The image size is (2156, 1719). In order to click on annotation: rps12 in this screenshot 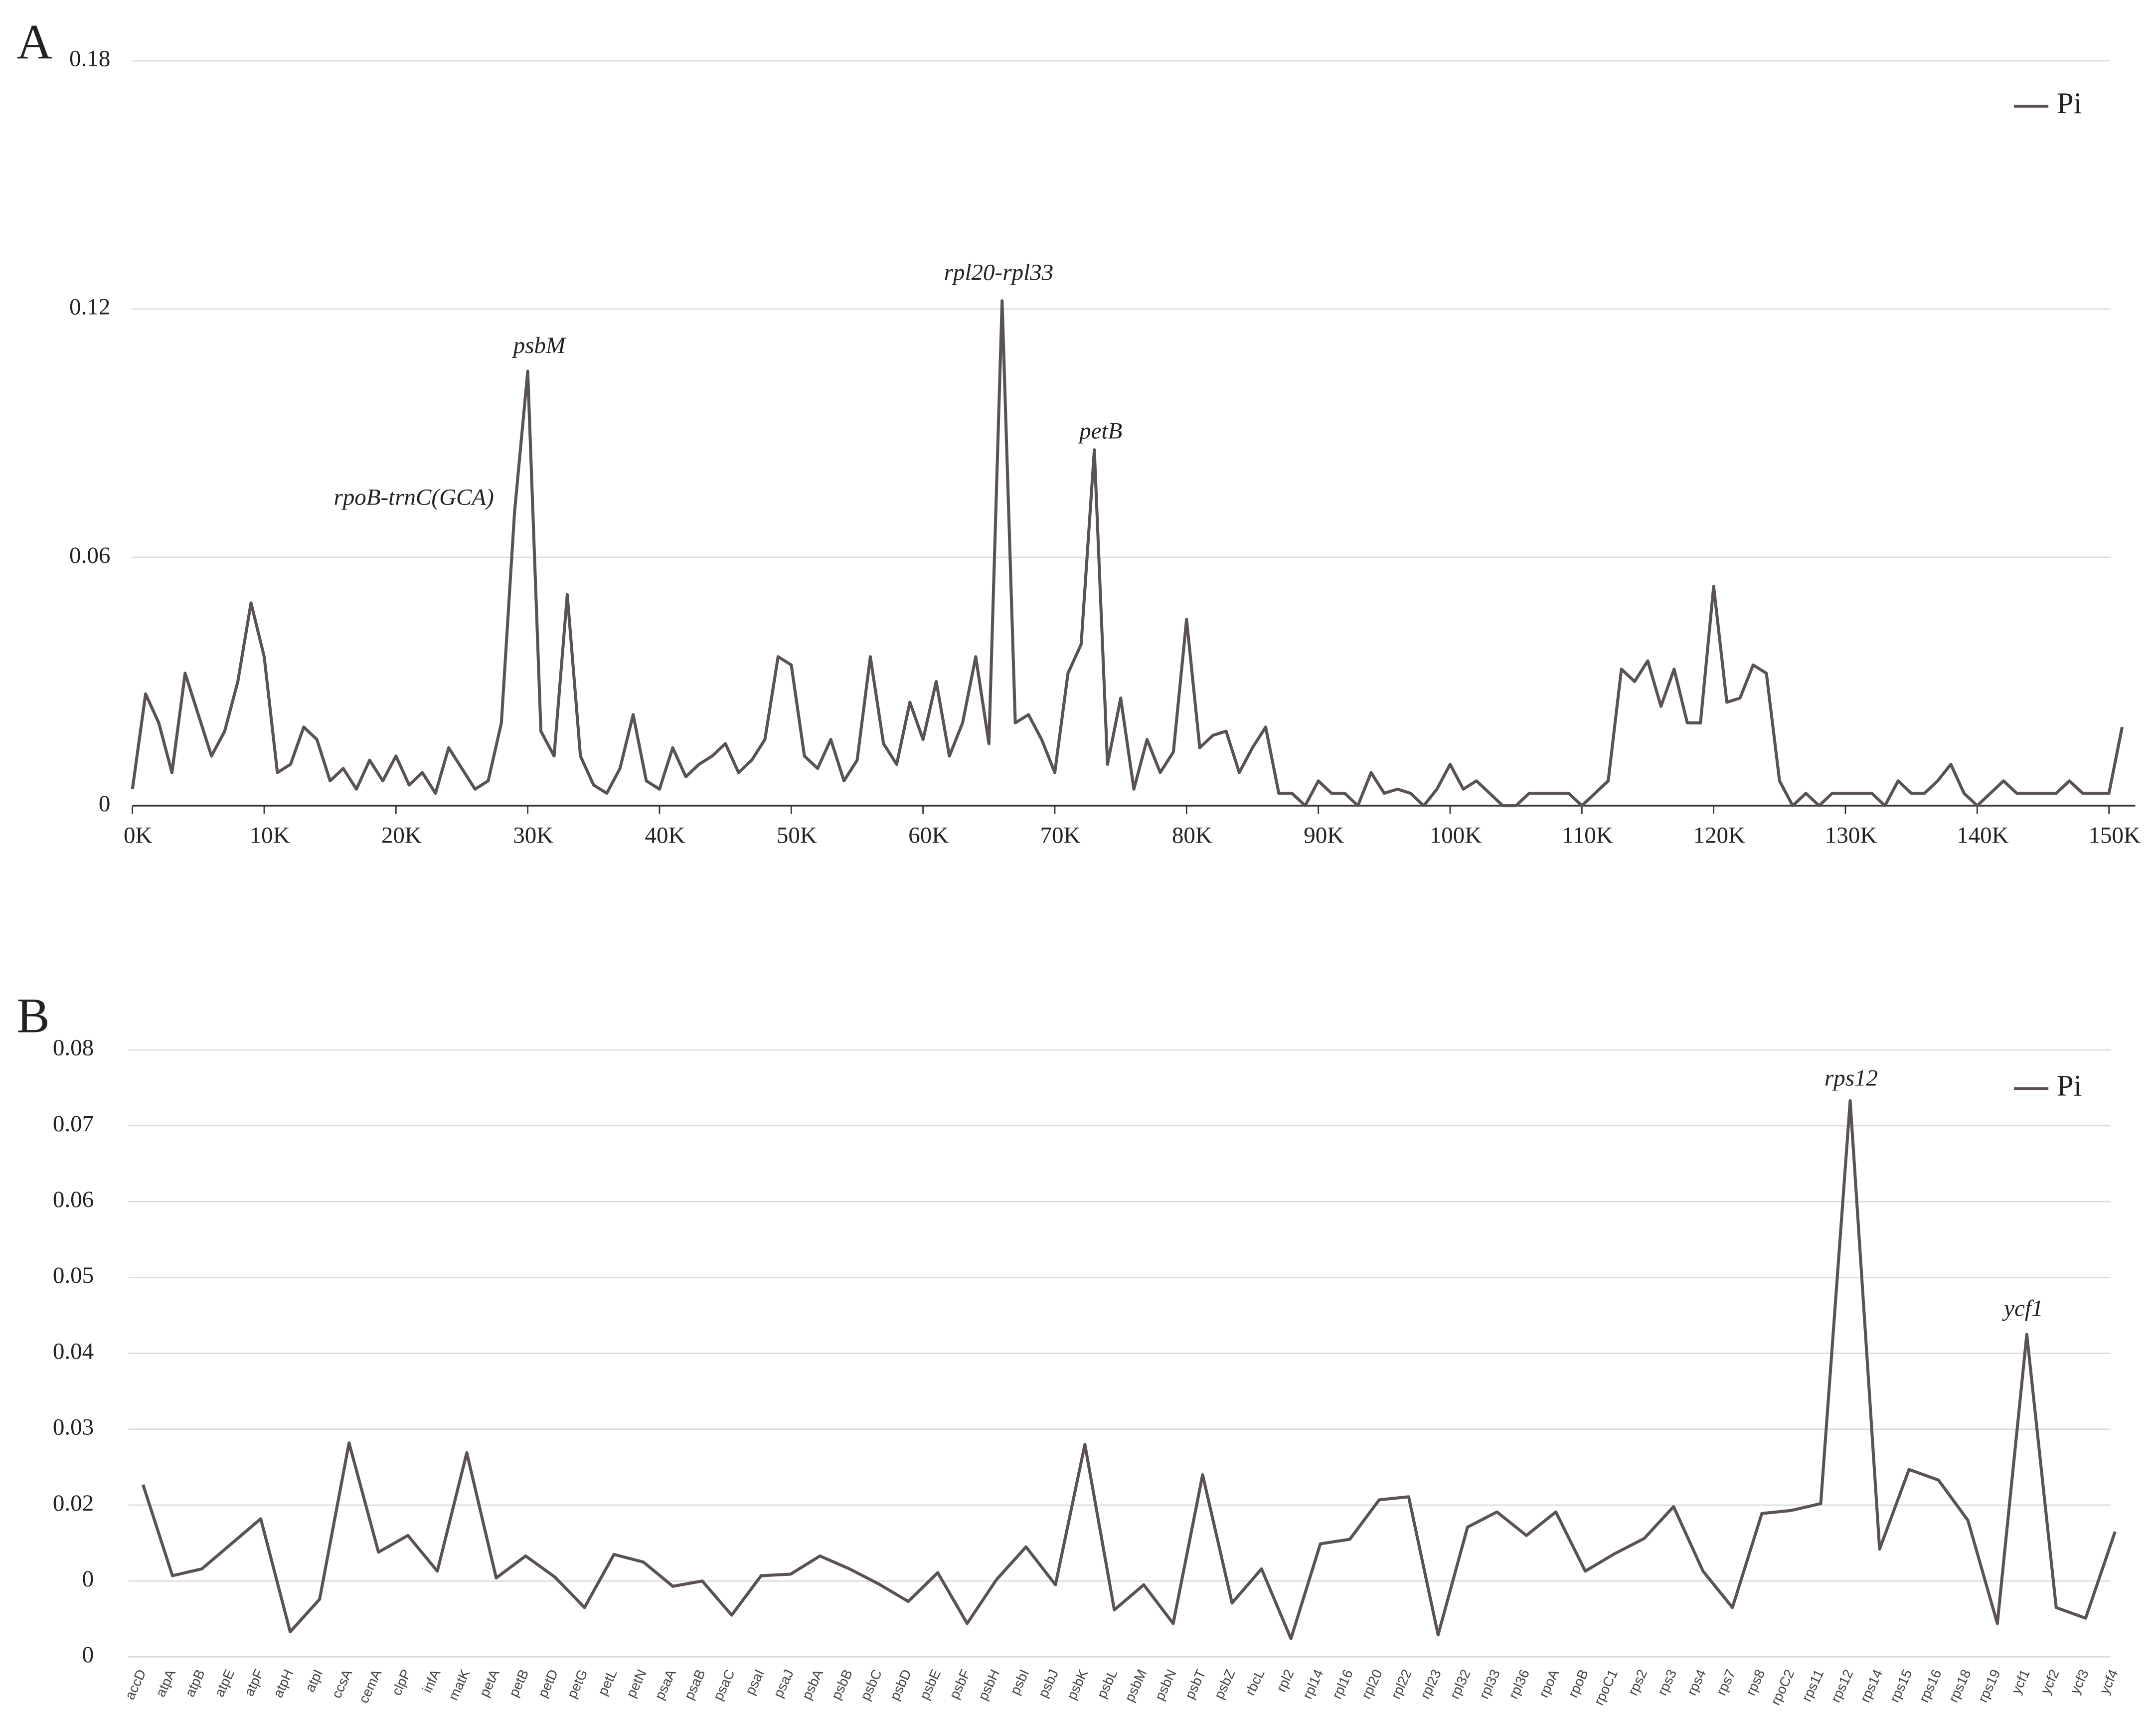, I will do `click(1851, 1078)`.